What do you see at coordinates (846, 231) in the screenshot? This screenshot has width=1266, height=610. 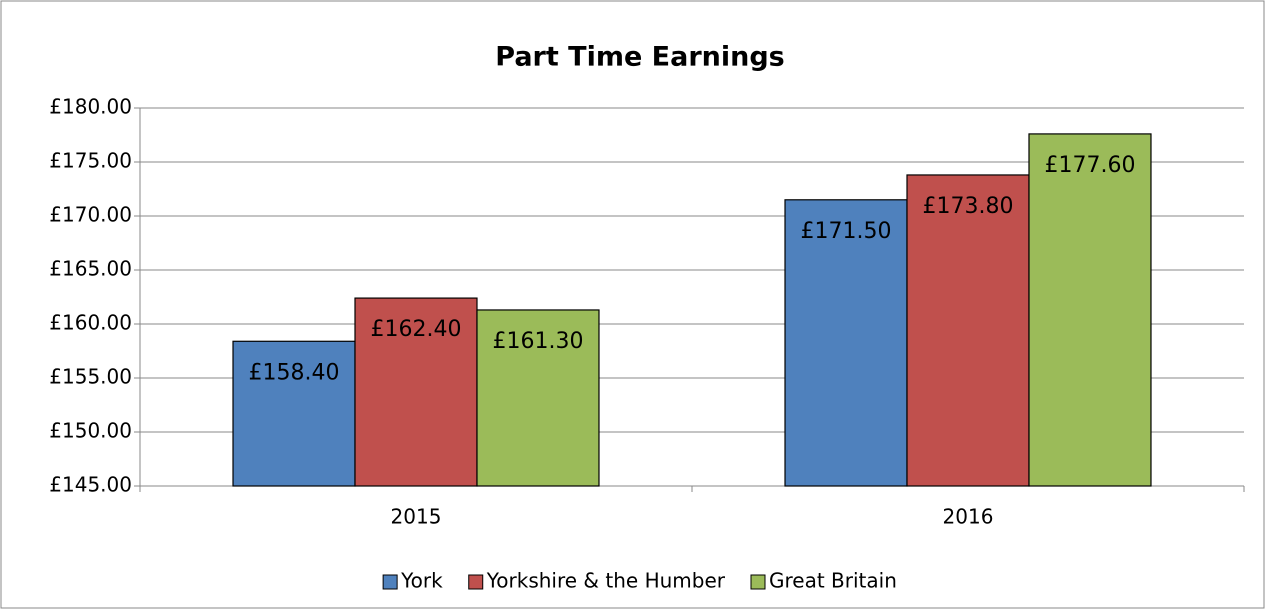 I see `data-label: £171.50` at bounding box center [846, 231].